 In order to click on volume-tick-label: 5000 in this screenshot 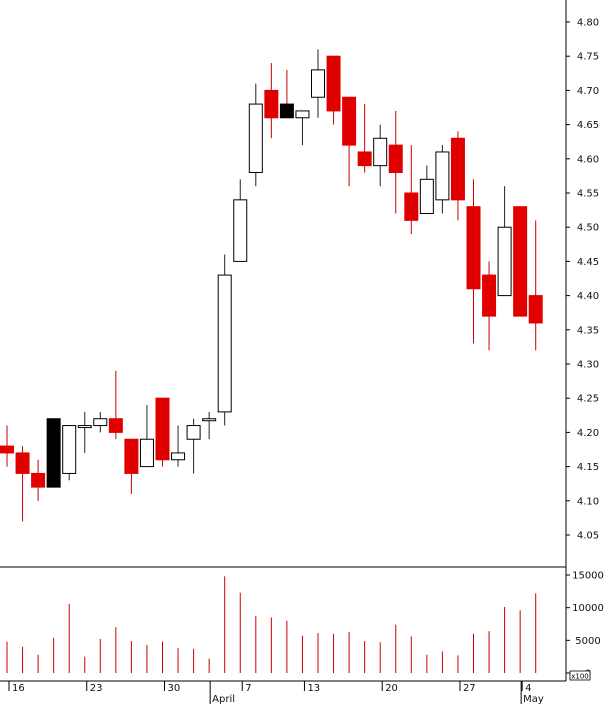, I will do `click(587, 641)`.